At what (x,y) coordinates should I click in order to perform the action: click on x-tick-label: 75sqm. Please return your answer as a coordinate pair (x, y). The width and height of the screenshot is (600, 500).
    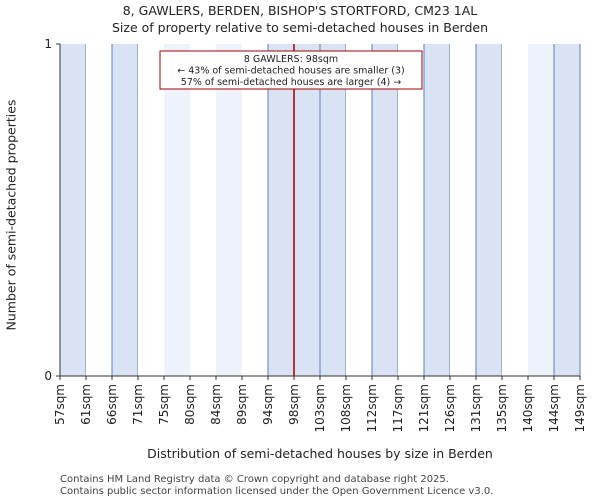
    Looking at the image, I should click on (164, 404).